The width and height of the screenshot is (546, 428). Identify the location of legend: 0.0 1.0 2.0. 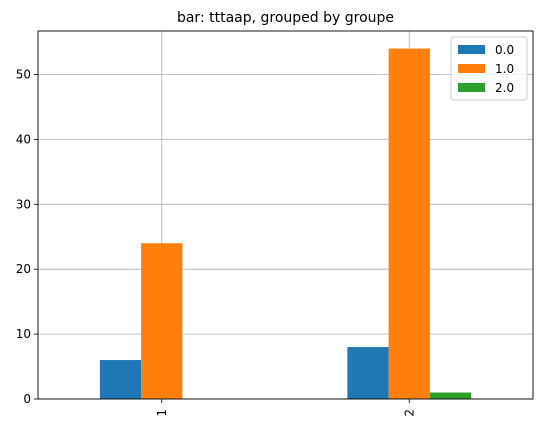
(489, 68).